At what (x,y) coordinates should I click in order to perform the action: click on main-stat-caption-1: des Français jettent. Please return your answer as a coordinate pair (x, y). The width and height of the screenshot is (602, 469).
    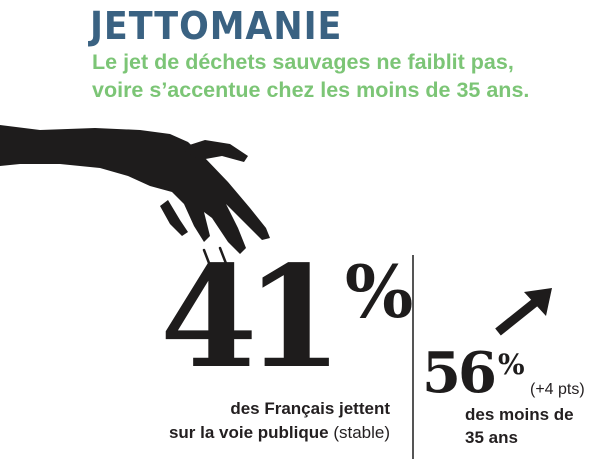
    Looking at the image, I should click on (310, 408).